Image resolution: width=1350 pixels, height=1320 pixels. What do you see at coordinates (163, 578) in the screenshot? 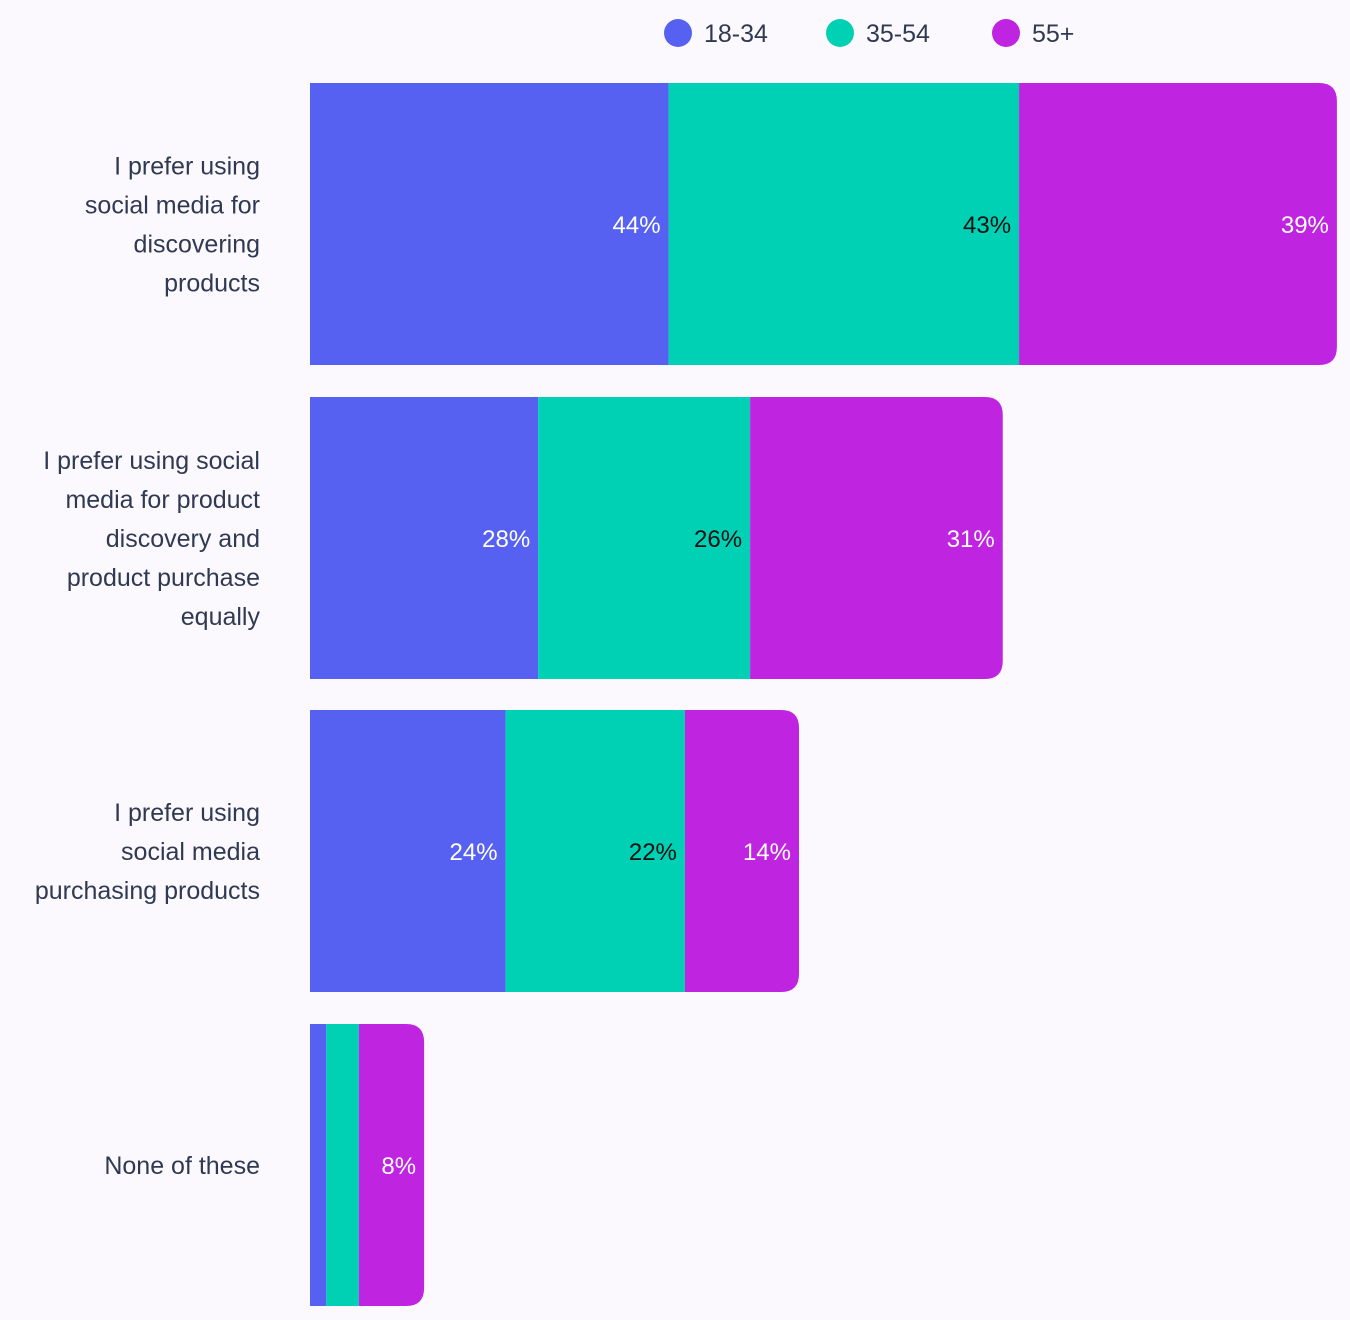
I see `category-label-line: product purchase` at bounding box center [163, 578].